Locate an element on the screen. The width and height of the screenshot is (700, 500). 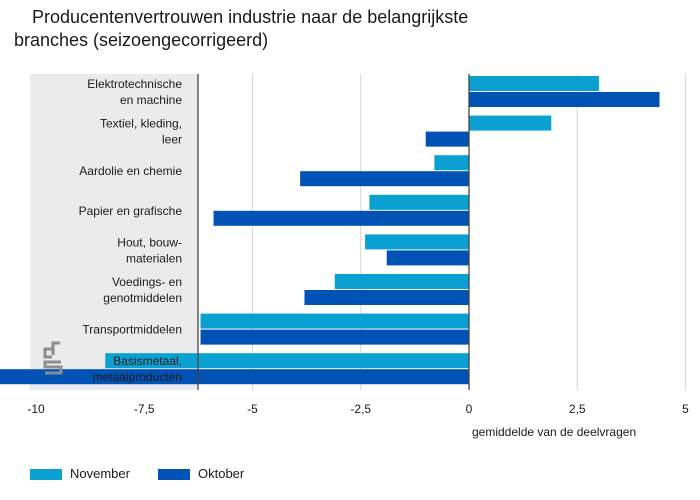
category-label-line: en machine is located at coordinates (151, 100).